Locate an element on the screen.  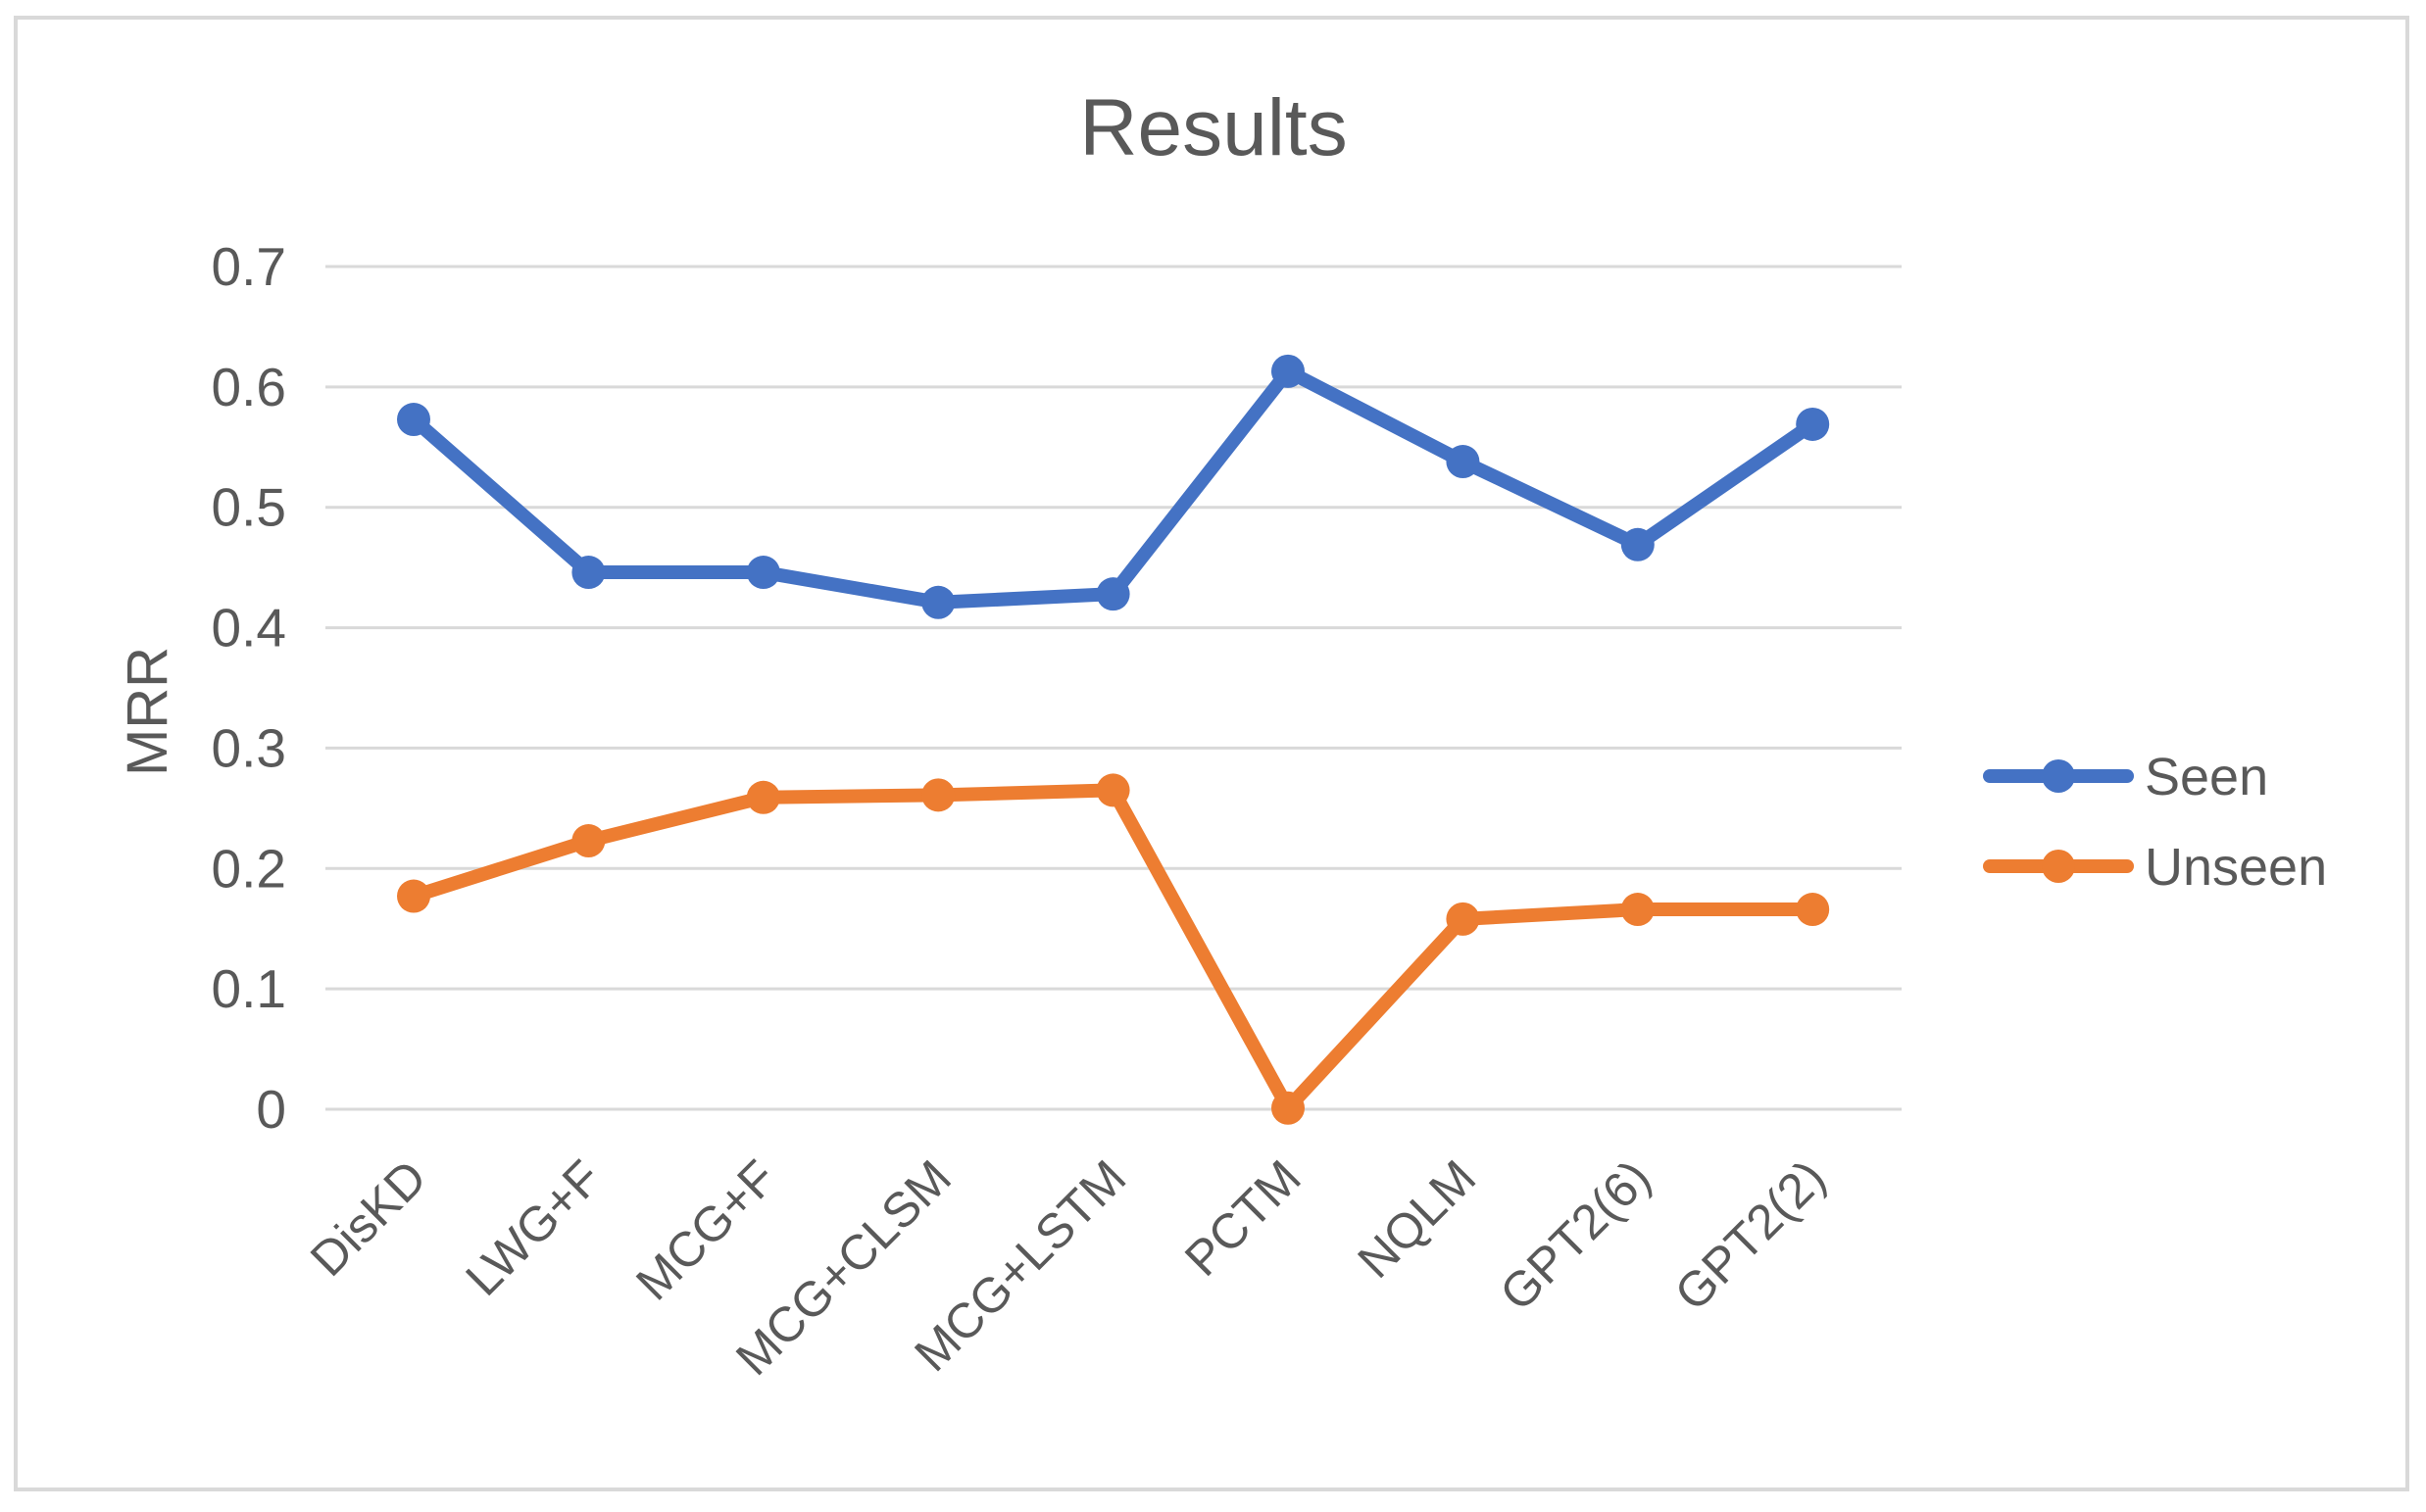
y-tick-label: 0.7 is located at coordinates (249, 266).